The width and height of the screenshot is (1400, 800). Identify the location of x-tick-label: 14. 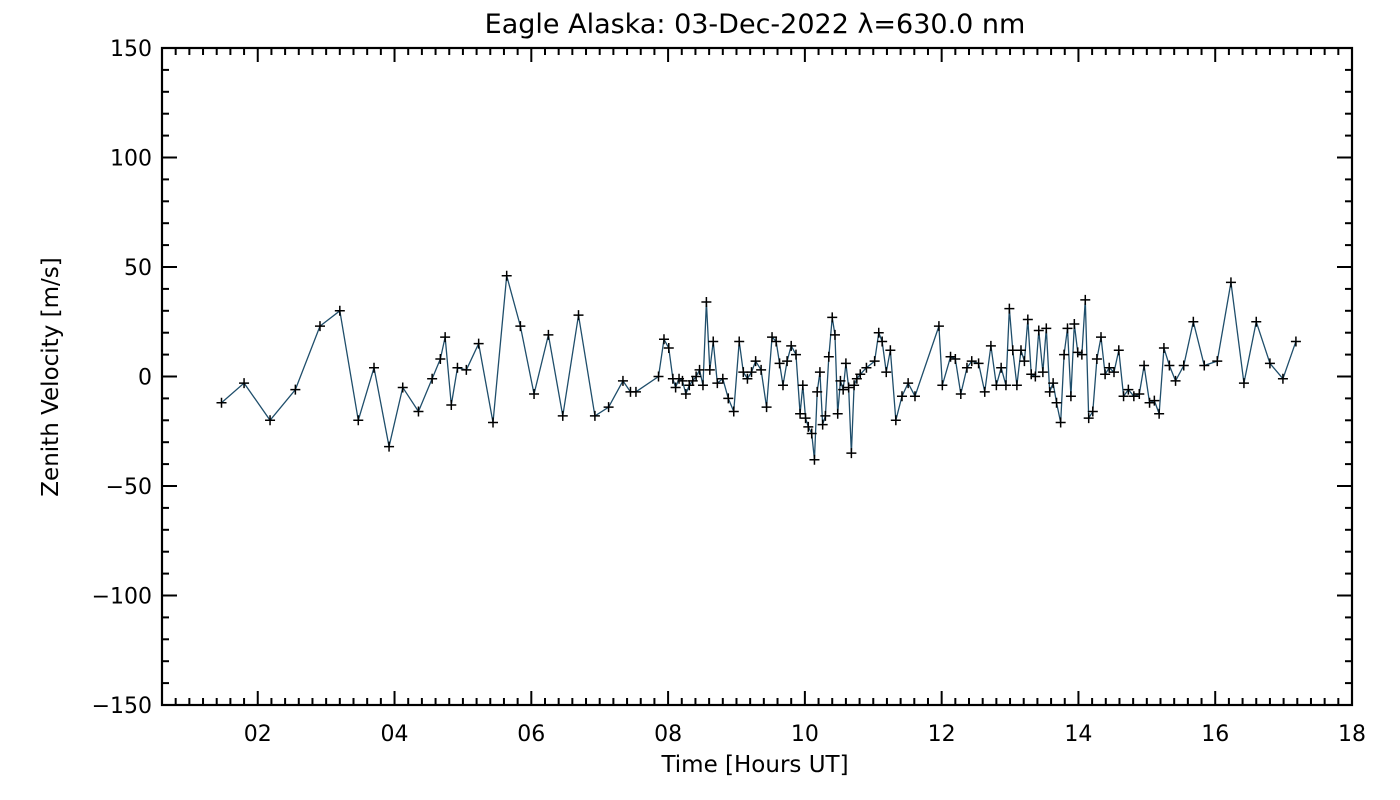
(1078, 734).